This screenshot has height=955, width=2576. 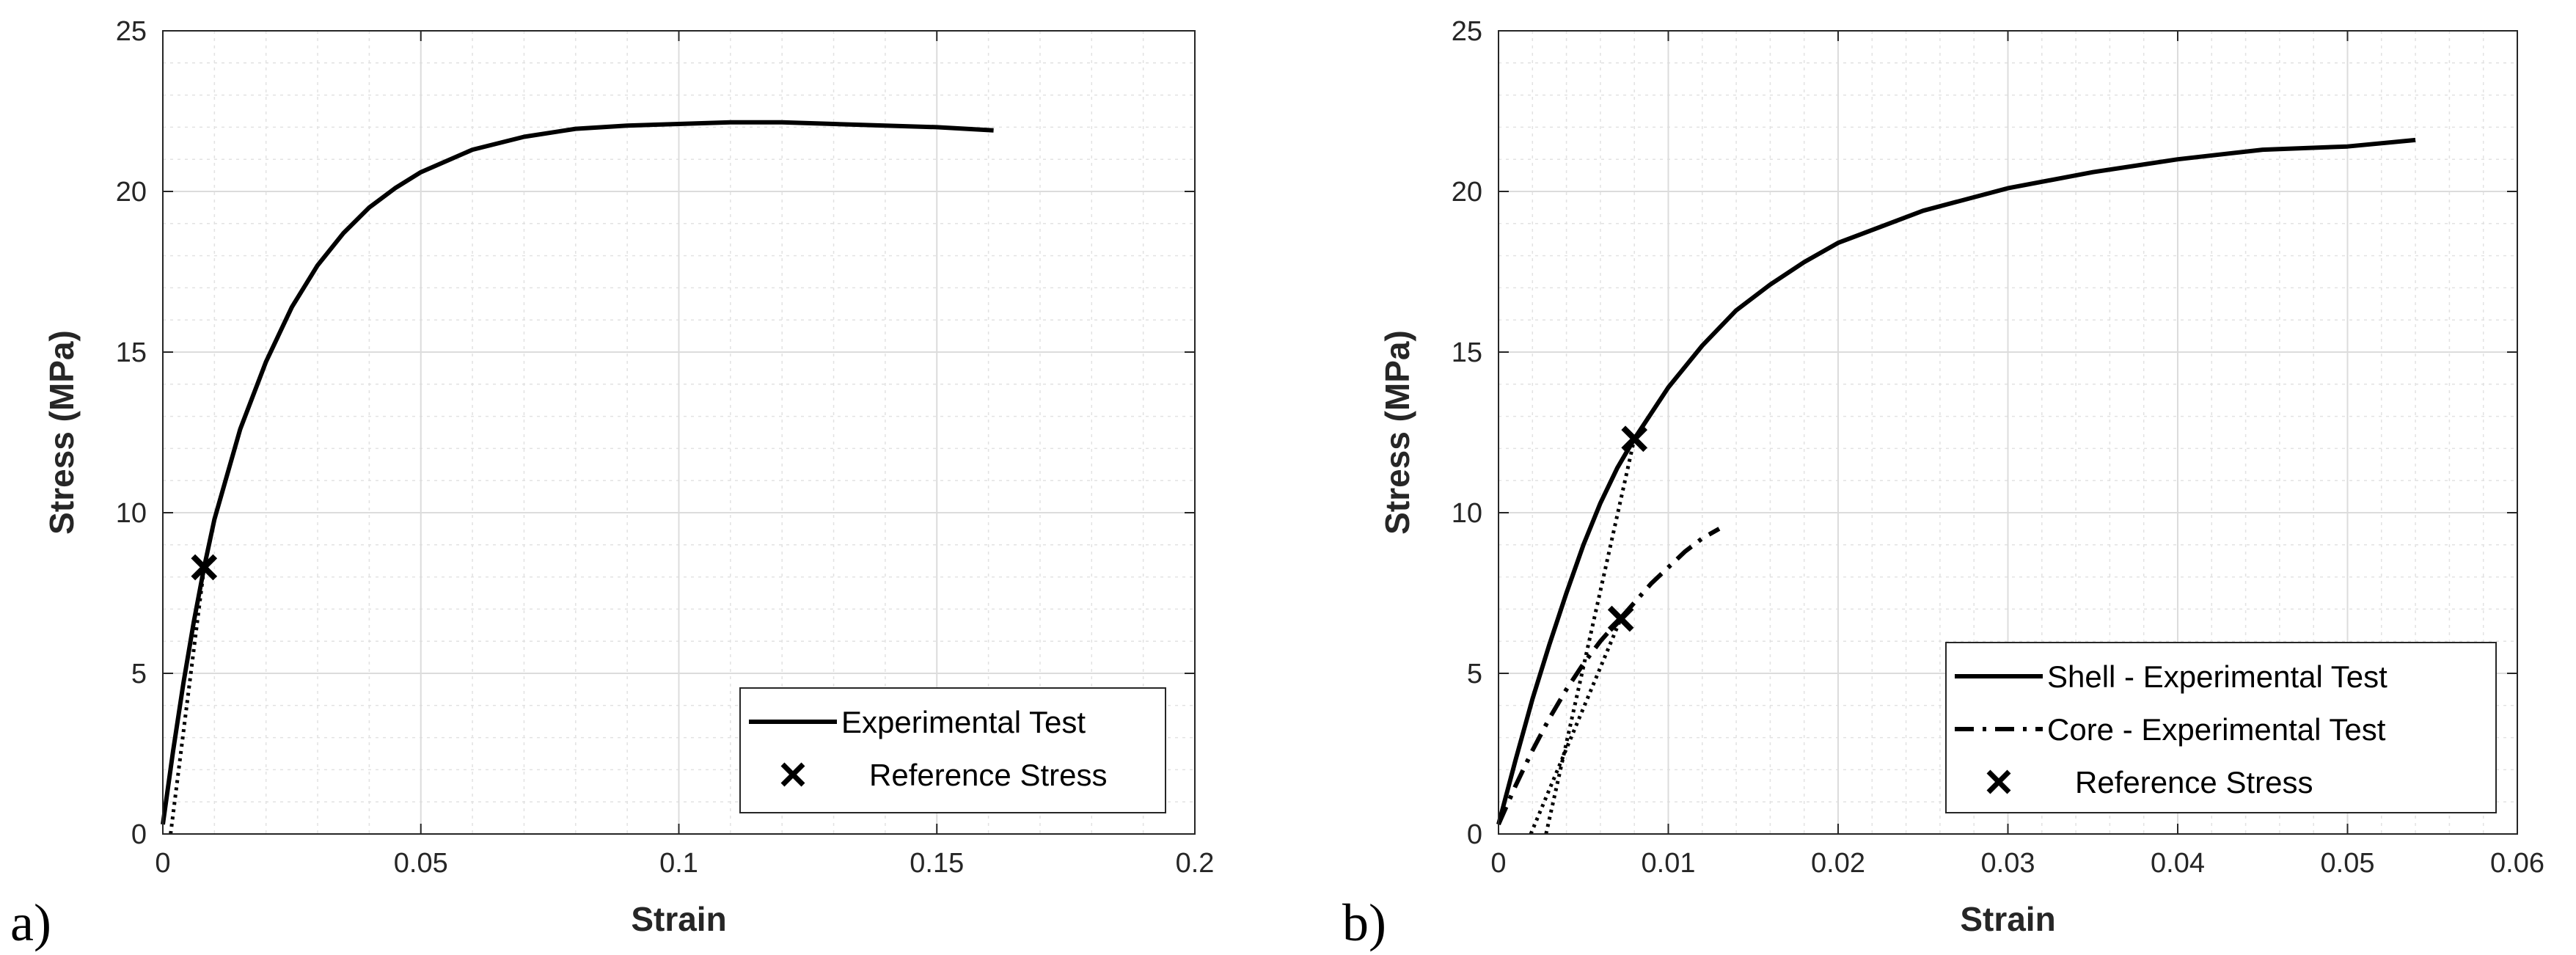 I want to click on series-line-shell-reference-tangent, so click(x=1590, y=636).